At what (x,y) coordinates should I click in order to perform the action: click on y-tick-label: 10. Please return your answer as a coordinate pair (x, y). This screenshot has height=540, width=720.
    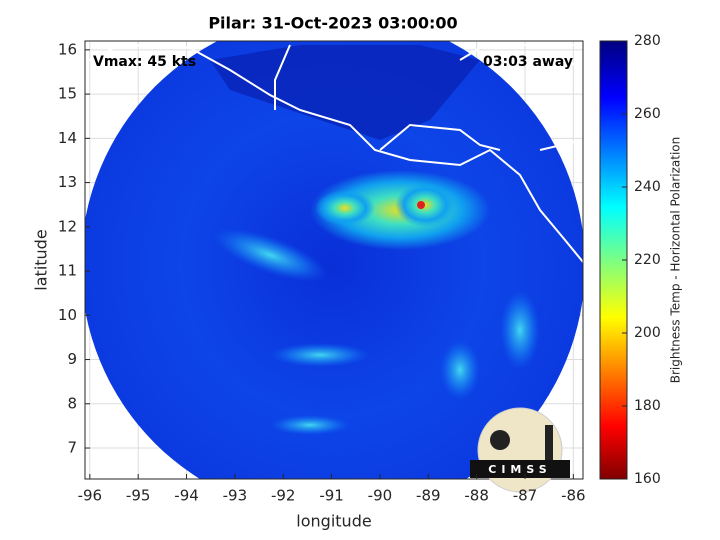
    Looking at the image, I should click on (67, 315).